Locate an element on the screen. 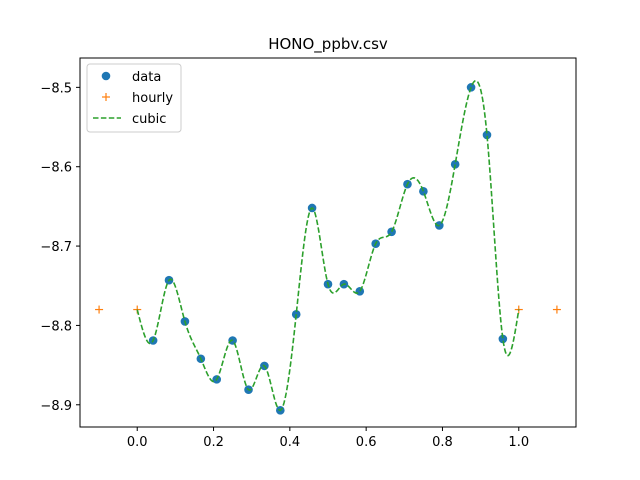  y-tick-label: −8.8 is located at coordinates (56, 326).